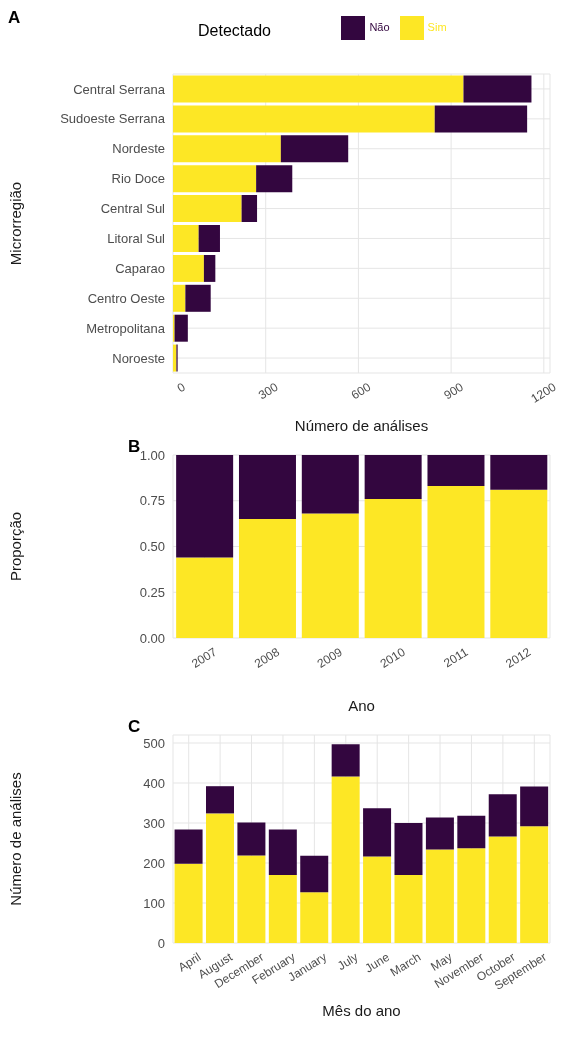 This screenshot has width=576, height=1037. What do you see at coordinates (543, 392) in the screenshot?
I see `x-tick-label: 1200` at bounding box center [543, 392].